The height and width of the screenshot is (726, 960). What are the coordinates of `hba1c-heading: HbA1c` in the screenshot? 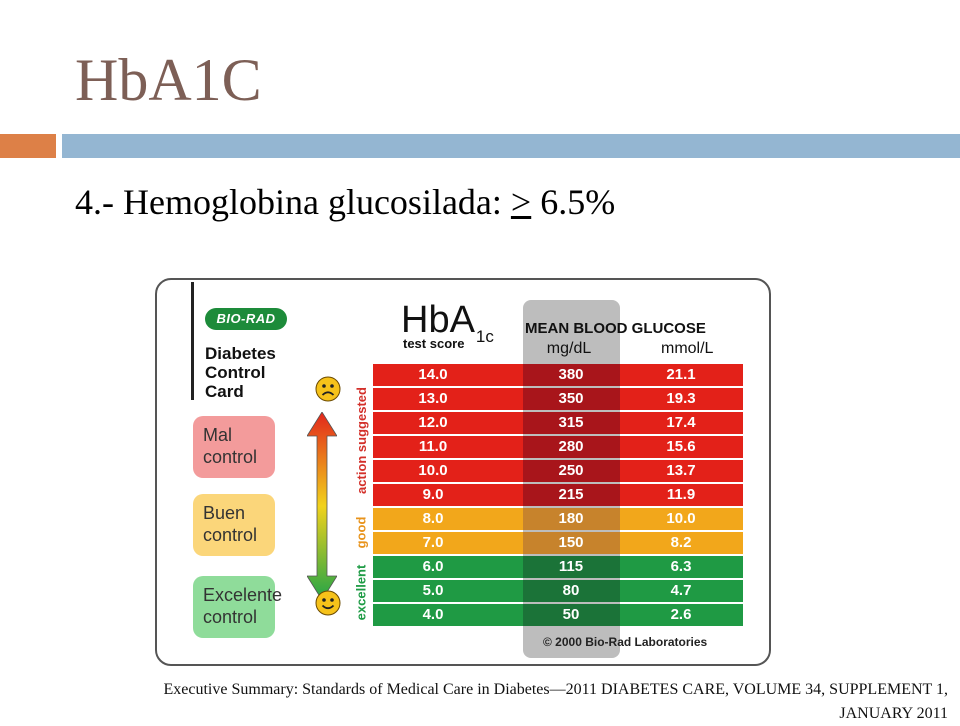 It's located at (447, 323).